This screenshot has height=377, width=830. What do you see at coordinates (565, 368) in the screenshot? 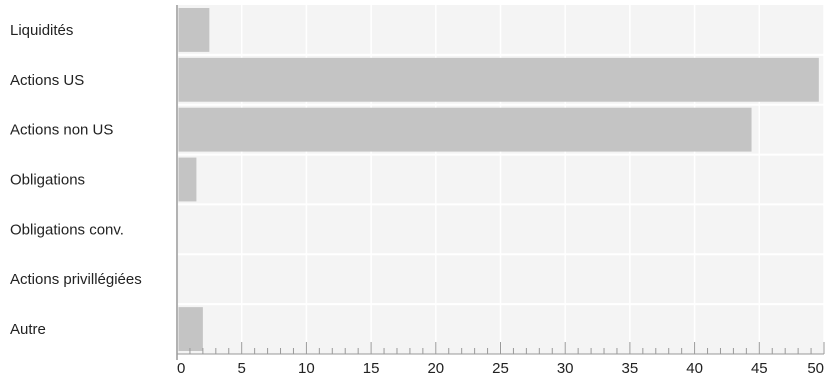
I see `x-tick-label: 30` at bounding box center [565, 368].